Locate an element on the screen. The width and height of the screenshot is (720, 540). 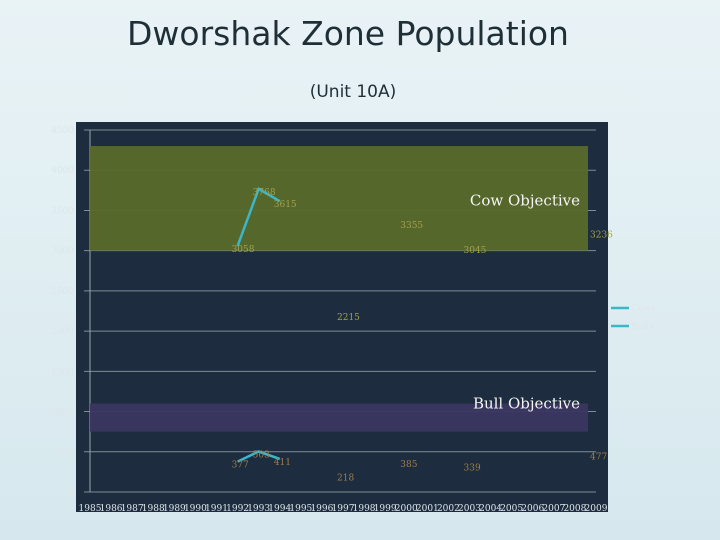
cow-data-label: 3615 is located at coordinates (285, 205).